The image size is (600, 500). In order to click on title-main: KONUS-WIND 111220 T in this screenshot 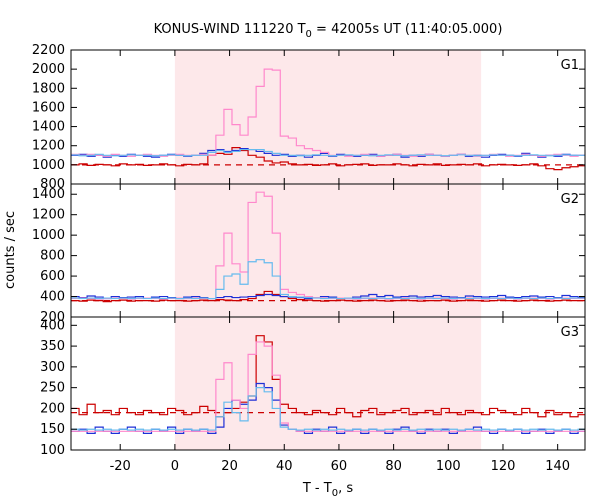, I will do `click(230, 29)`.